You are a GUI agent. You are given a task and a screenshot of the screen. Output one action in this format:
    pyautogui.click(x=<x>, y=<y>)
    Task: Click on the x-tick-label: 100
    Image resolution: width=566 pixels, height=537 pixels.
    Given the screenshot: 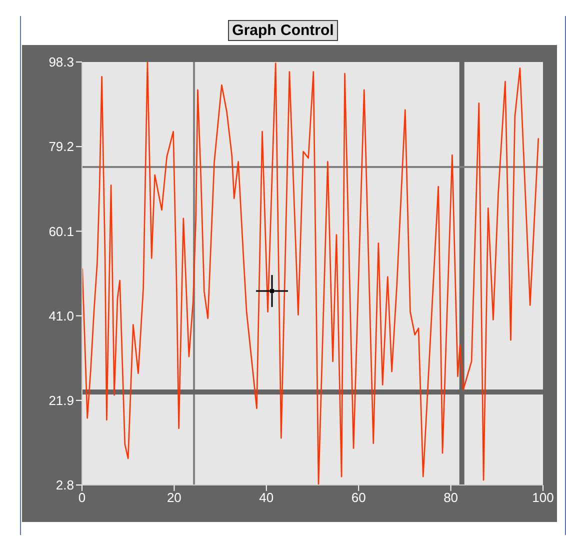 What is the action you would take?
    pyautogui.click(x=543, y=498)
    